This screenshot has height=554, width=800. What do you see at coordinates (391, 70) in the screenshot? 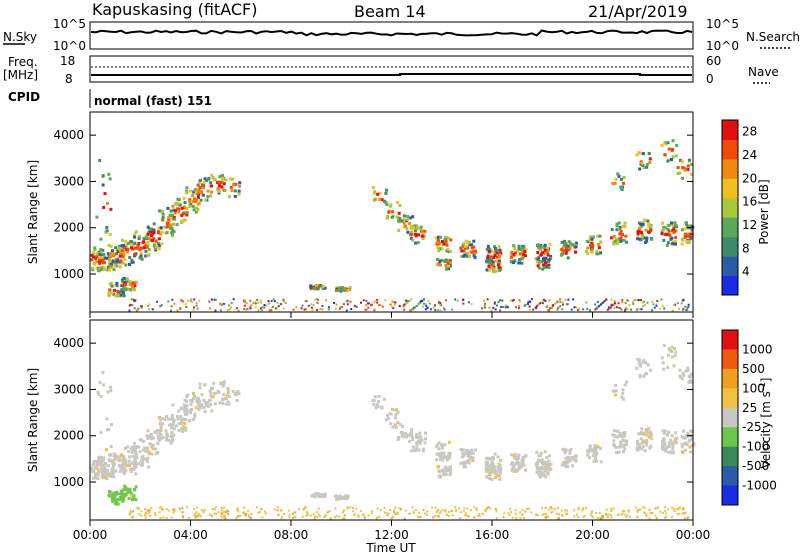
I see `freq-panel: Freq. [MHz] 18 8 60 0 Nave` at bounding box center [391, 70].